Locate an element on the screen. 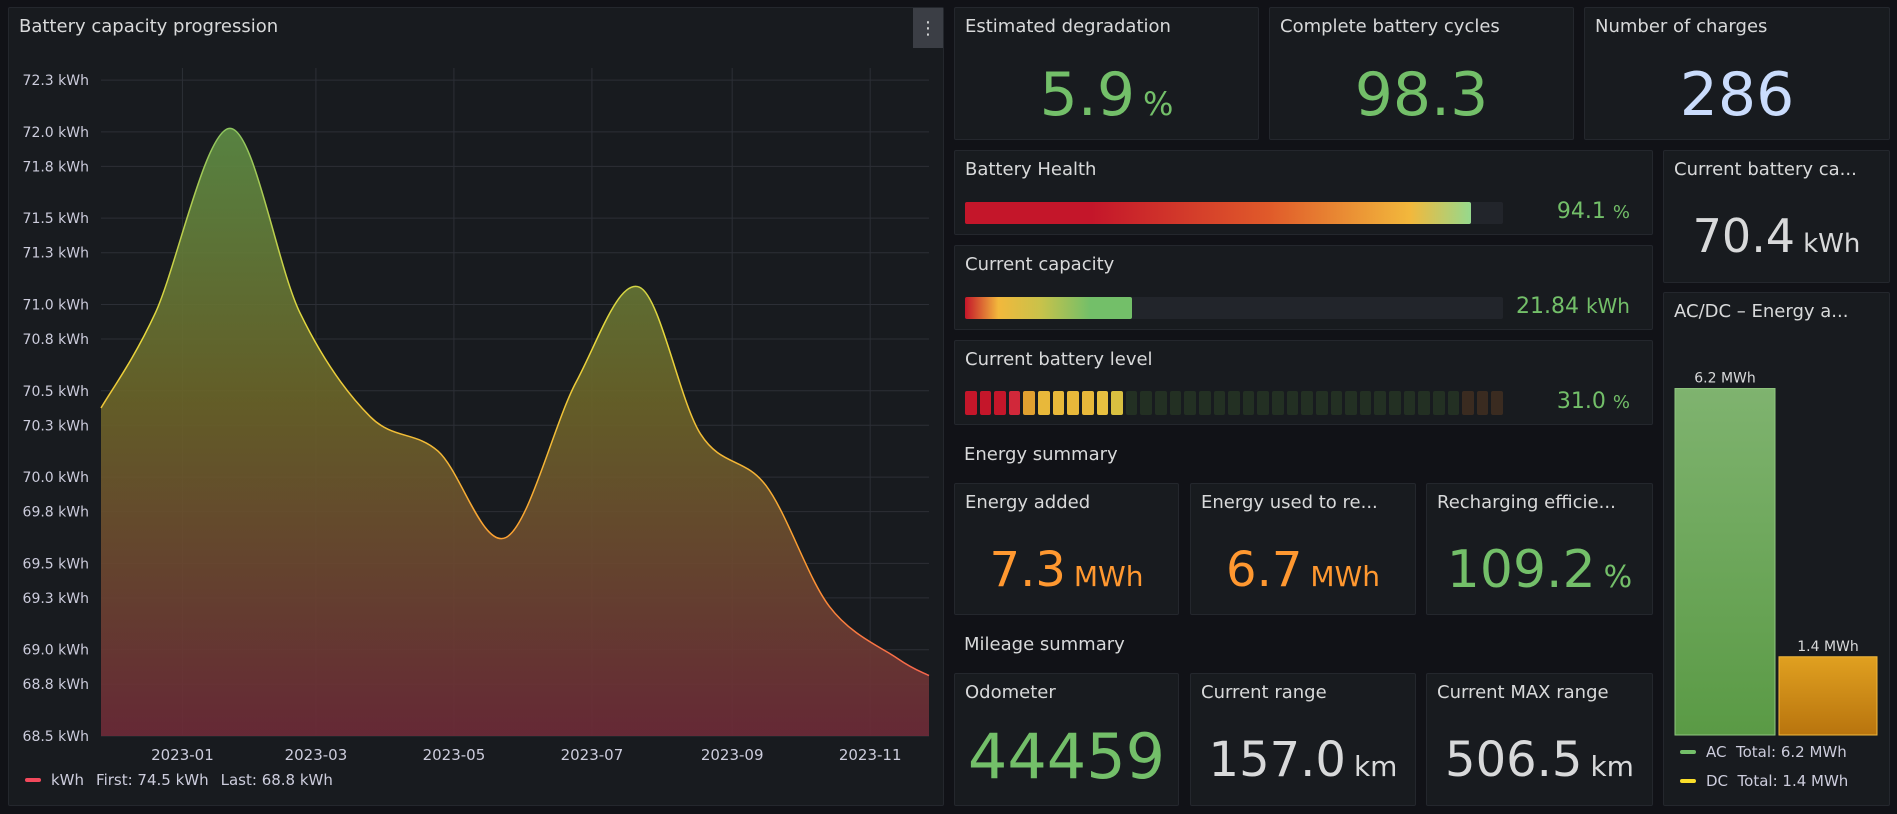  current-battery-capacity-panel: Current battery ca... 70.4 kWh is located at coordinates (1776, 216).